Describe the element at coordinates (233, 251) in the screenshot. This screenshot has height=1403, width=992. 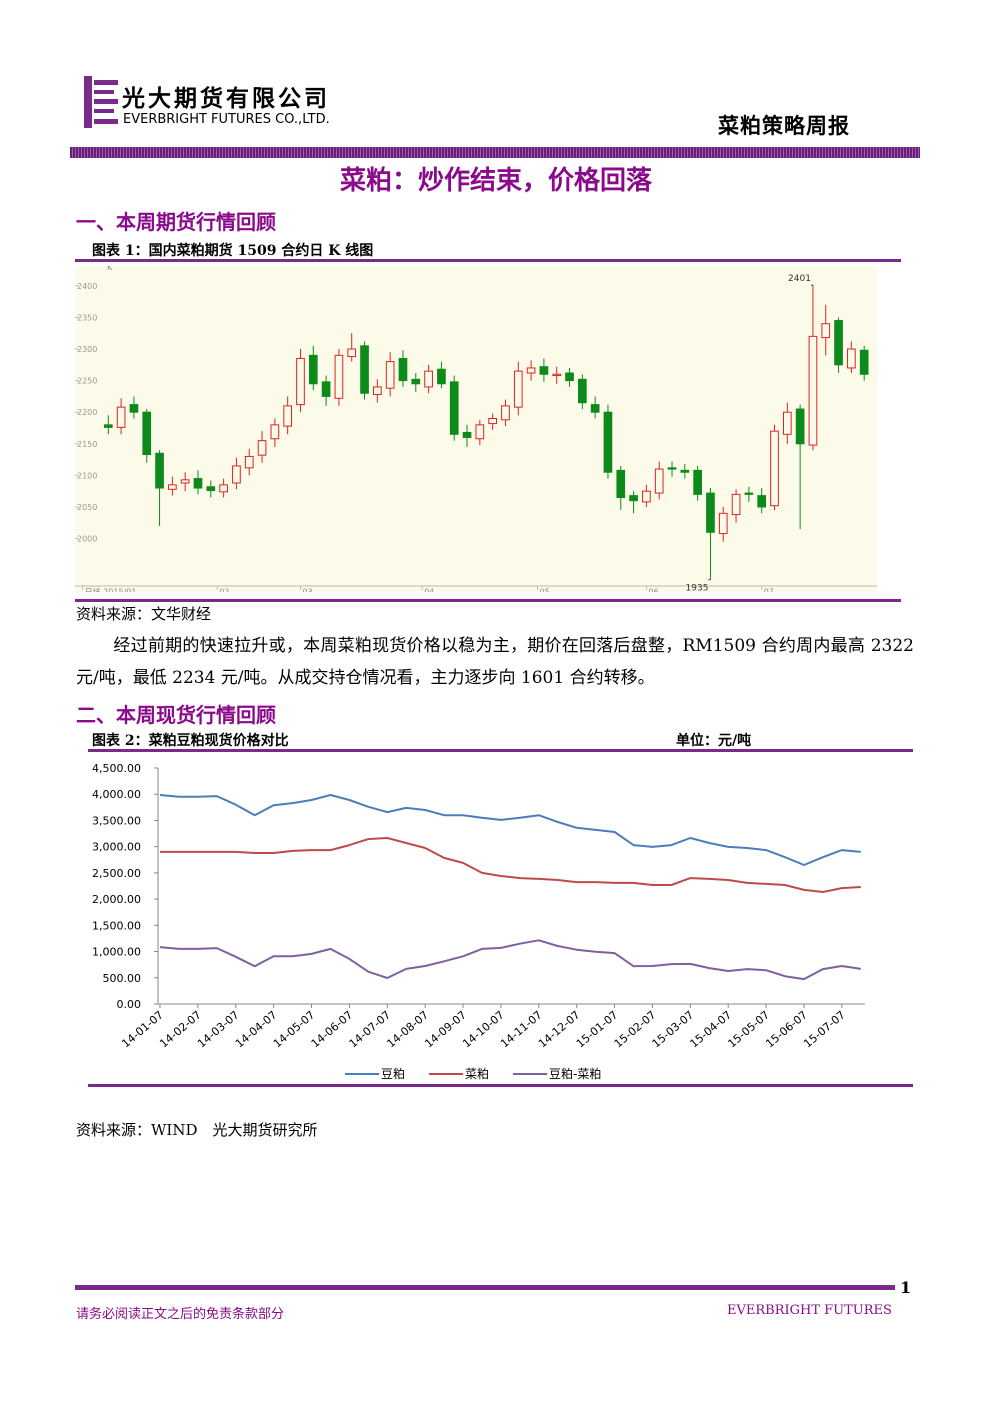
I see `figure-caption: 图表 1：国内菜粕期货 1509 合约日 K 线图` at that location.